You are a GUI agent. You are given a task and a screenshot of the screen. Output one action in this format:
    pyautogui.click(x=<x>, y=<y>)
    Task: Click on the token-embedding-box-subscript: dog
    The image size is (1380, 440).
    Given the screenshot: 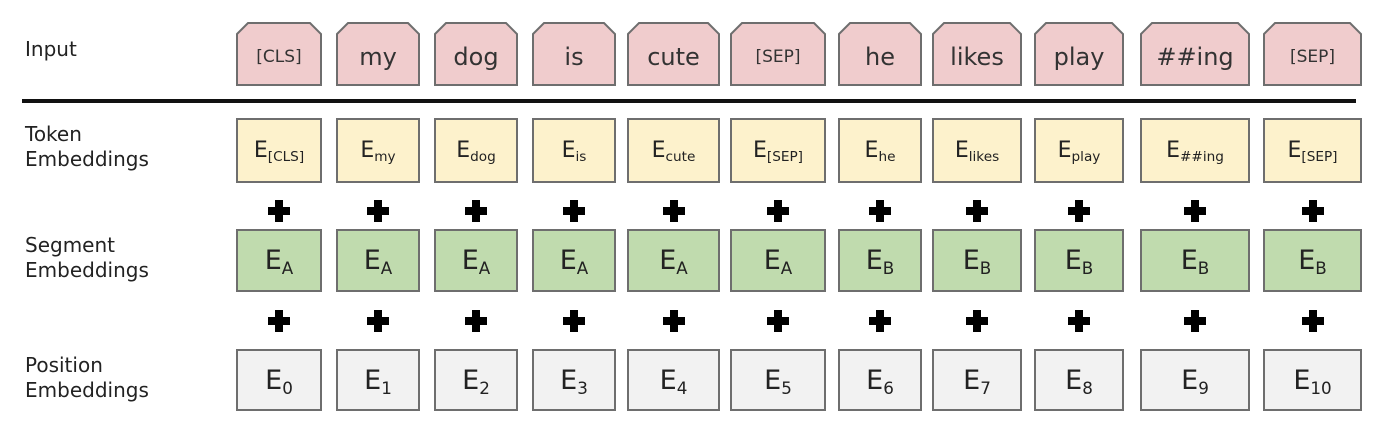 What is the action you would take?
    pyautogui.click(x=483, y=156)
    